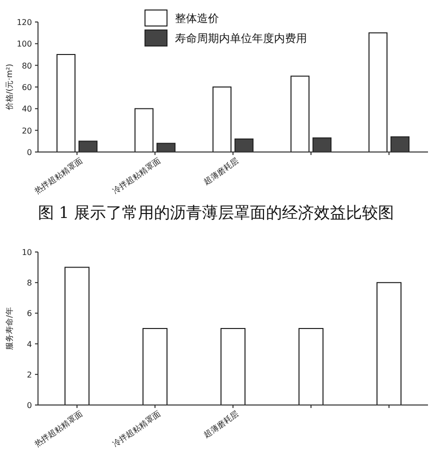 The image size is (432, 459). Describe the element at coordinates (27, 87) in the screenshot. I see `y-tick-label: 60` at that location.